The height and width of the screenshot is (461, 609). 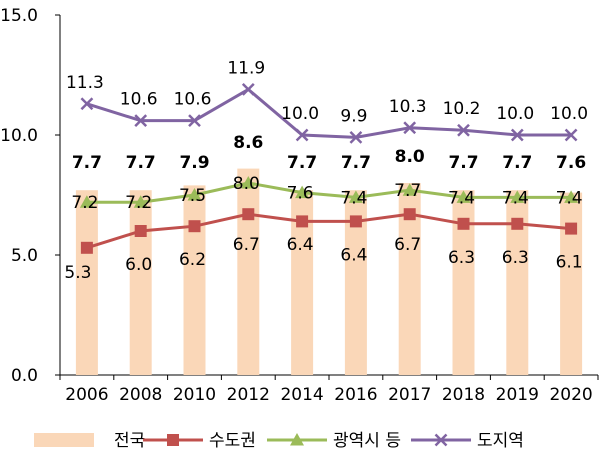 I want to click on point-광역시 등-2008, so click(x=140, y=201).